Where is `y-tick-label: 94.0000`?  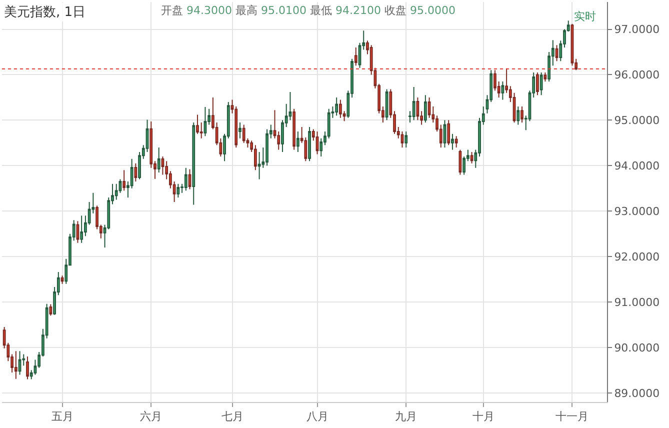 y-tick-label: 94.0000 is located at coordinates (637, 165).